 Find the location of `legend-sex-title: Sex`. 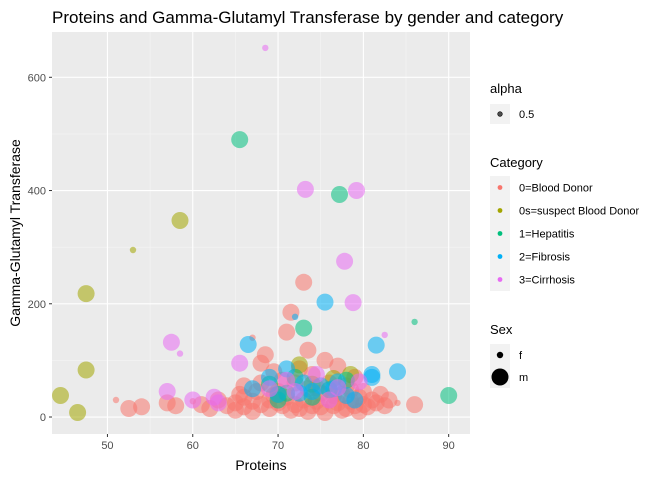

legend-sex-title: Sex is located at coordinates (501, 329).